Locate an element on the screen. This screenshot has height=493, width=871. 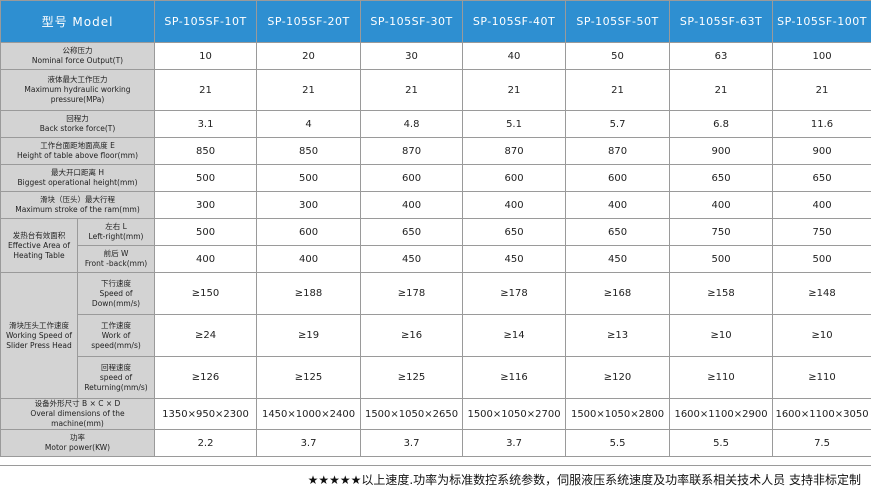
spec-value: 1600×1100×3050 is located at coordinates (822, 414).